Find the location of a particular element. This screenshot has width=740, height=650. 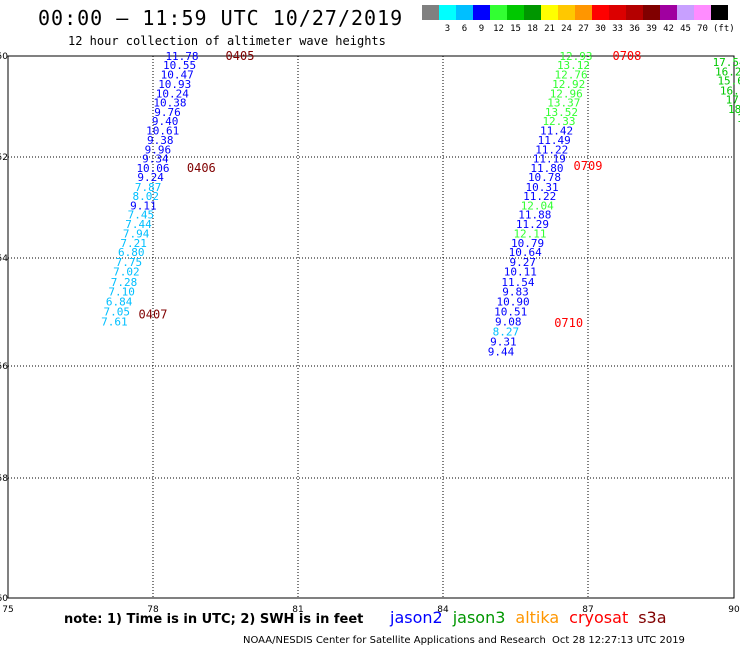

generated-timestamp: Oct 28 12:27:13 UTC 2019 is located at coordinates (618, 640).